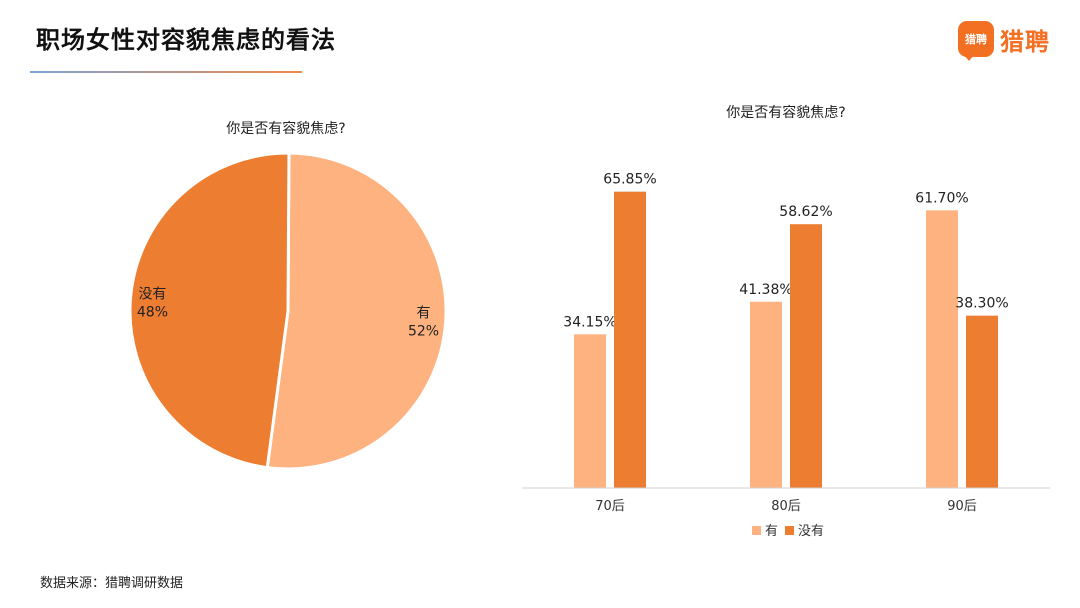  What do you see at coordinates (423, 331) in the screenshot?
I see `pie-slice-value-0: 52%` at bounding box center [423, 331].